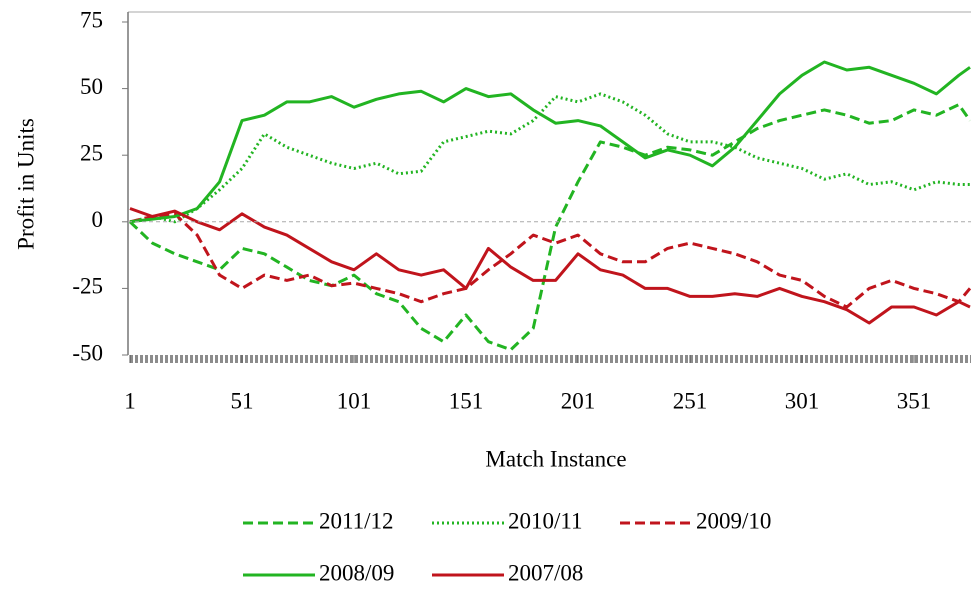 This screenshot has width=971, height=595. What do you see at coordinates (242, 400) in the screenshot?
I see `x-tick-label: 51` at bounding box center [242, 400].